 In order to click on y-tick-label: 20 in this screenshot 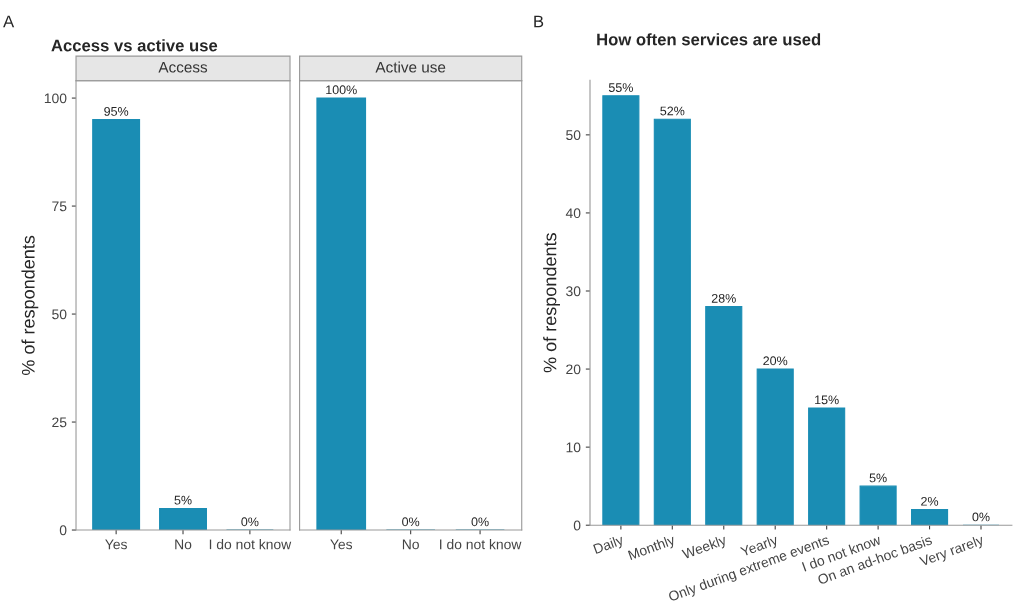, I will do `click(573, 369)`.